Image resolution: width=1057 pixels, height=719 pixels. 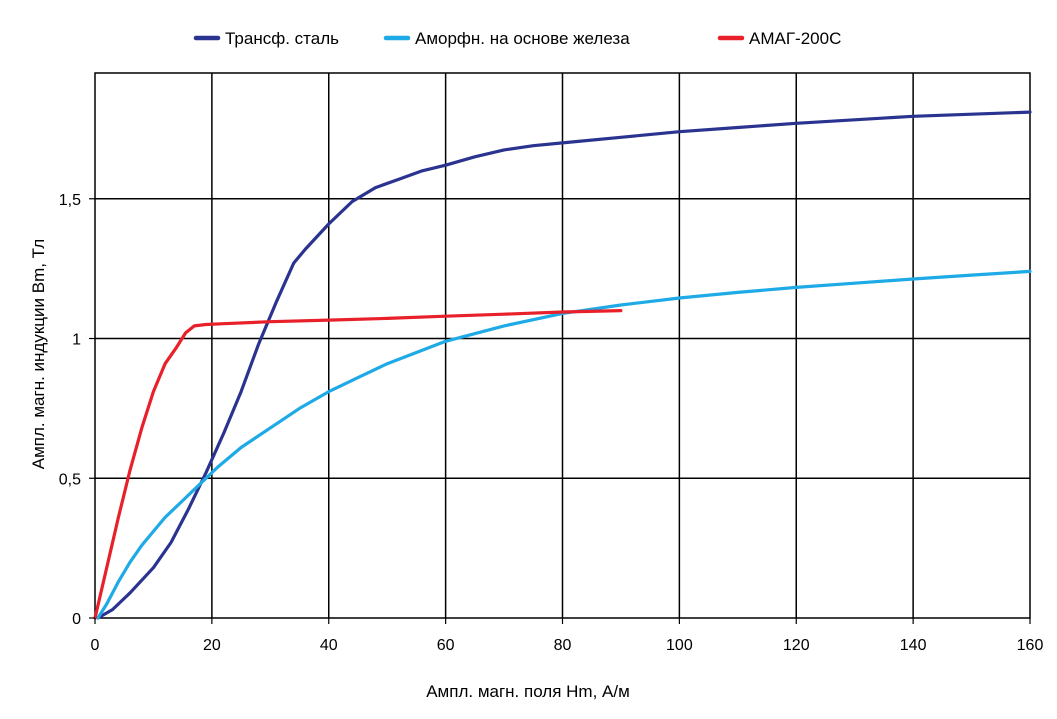 I want to click on x-tick-label: 140, so click(x=913, y=645).